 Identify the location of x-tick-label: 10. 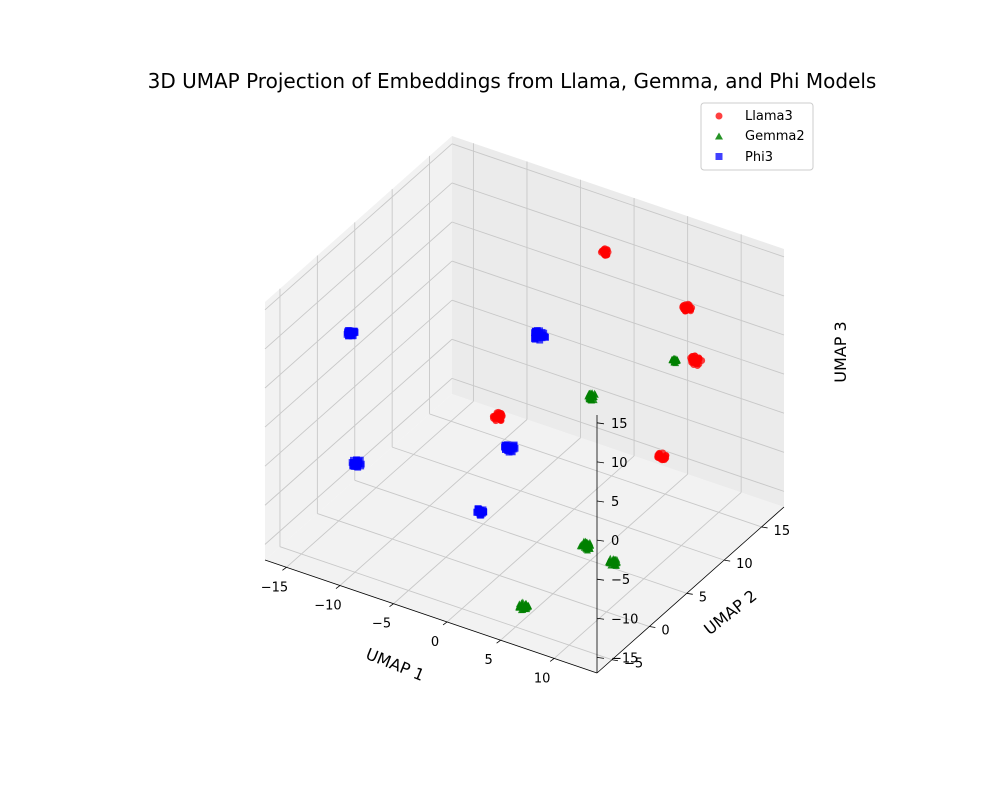
(542, 678).